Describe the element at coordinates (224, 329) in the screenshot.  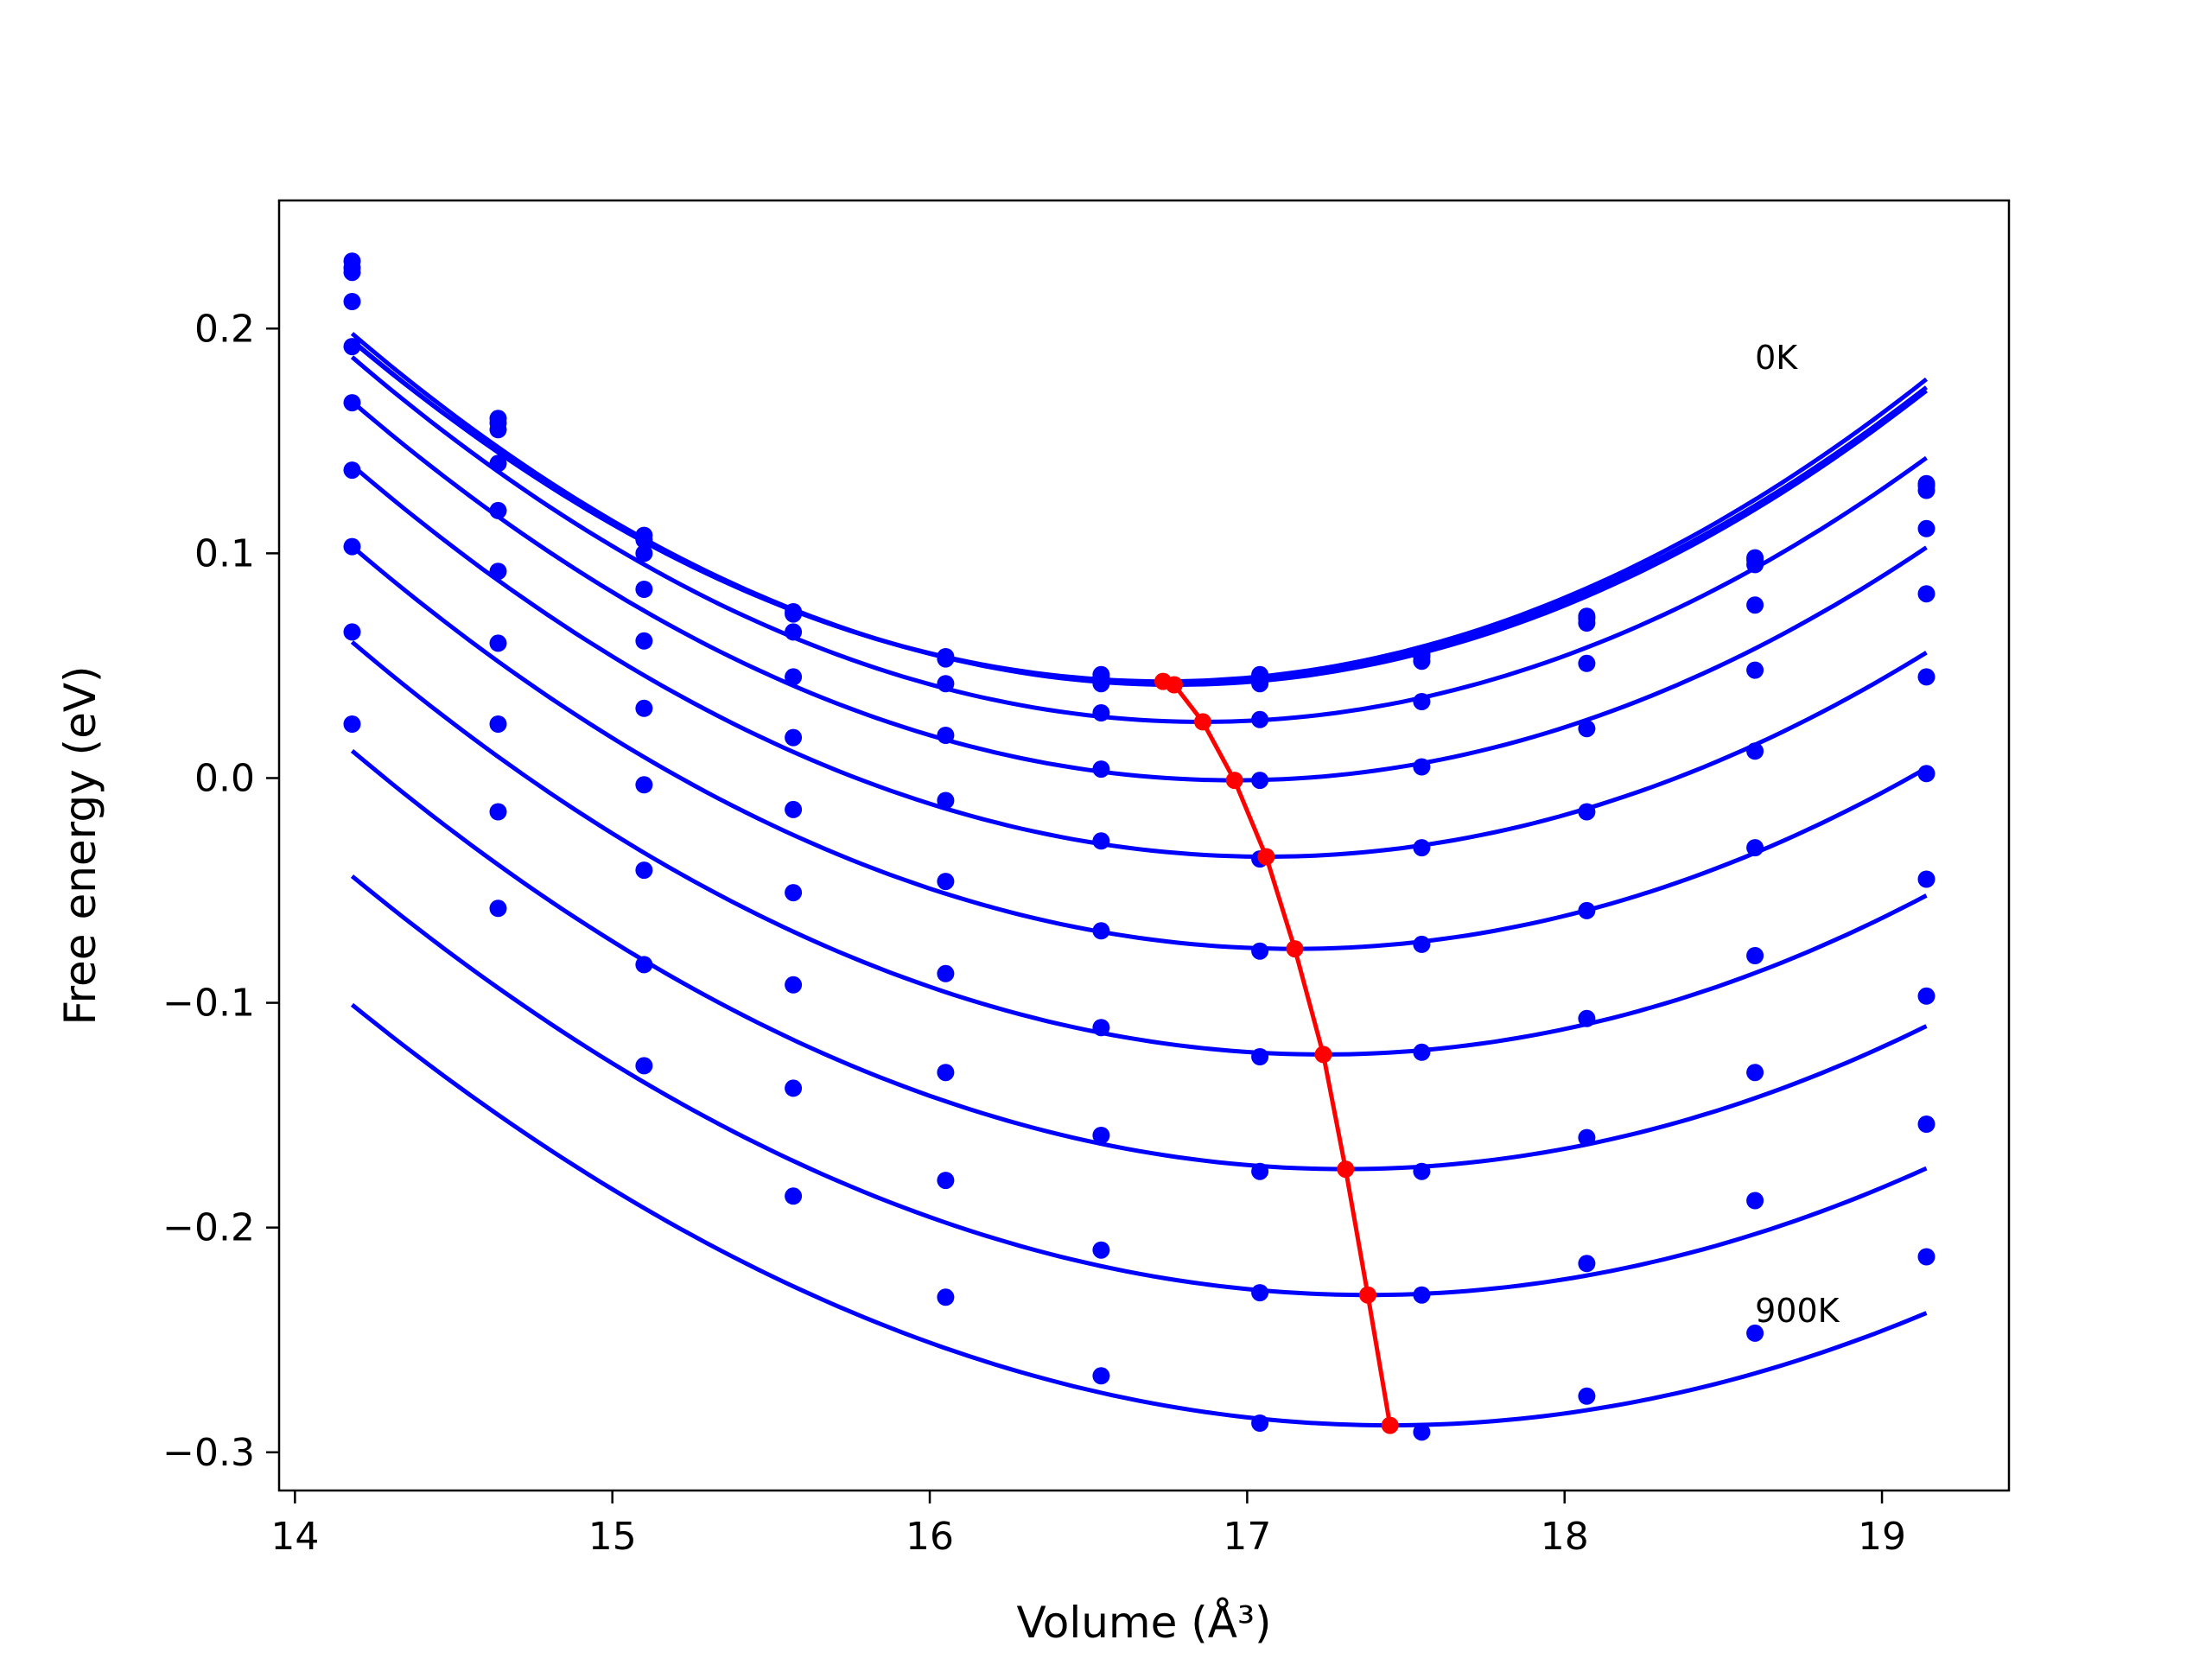
I see `y-tick-label-0: 0.2` at that location.